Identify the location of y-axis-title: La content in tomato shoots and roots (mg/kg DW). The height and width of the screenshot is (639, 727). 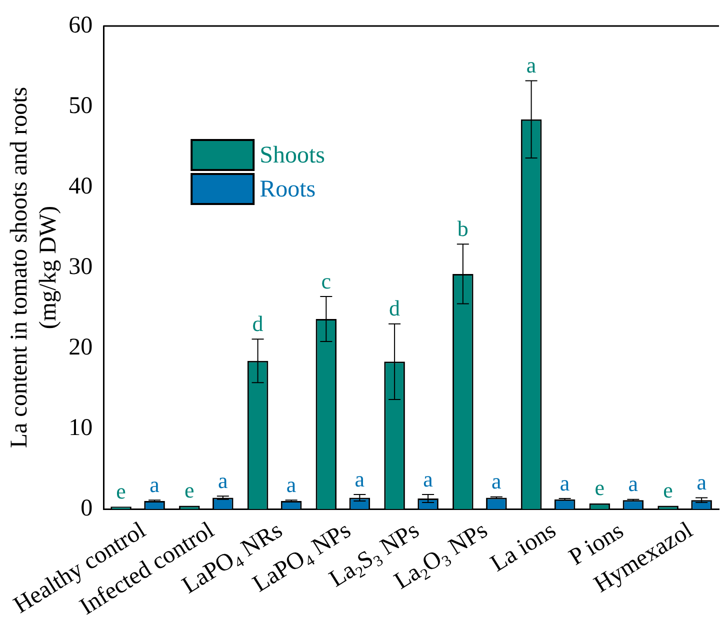
(34, 267).